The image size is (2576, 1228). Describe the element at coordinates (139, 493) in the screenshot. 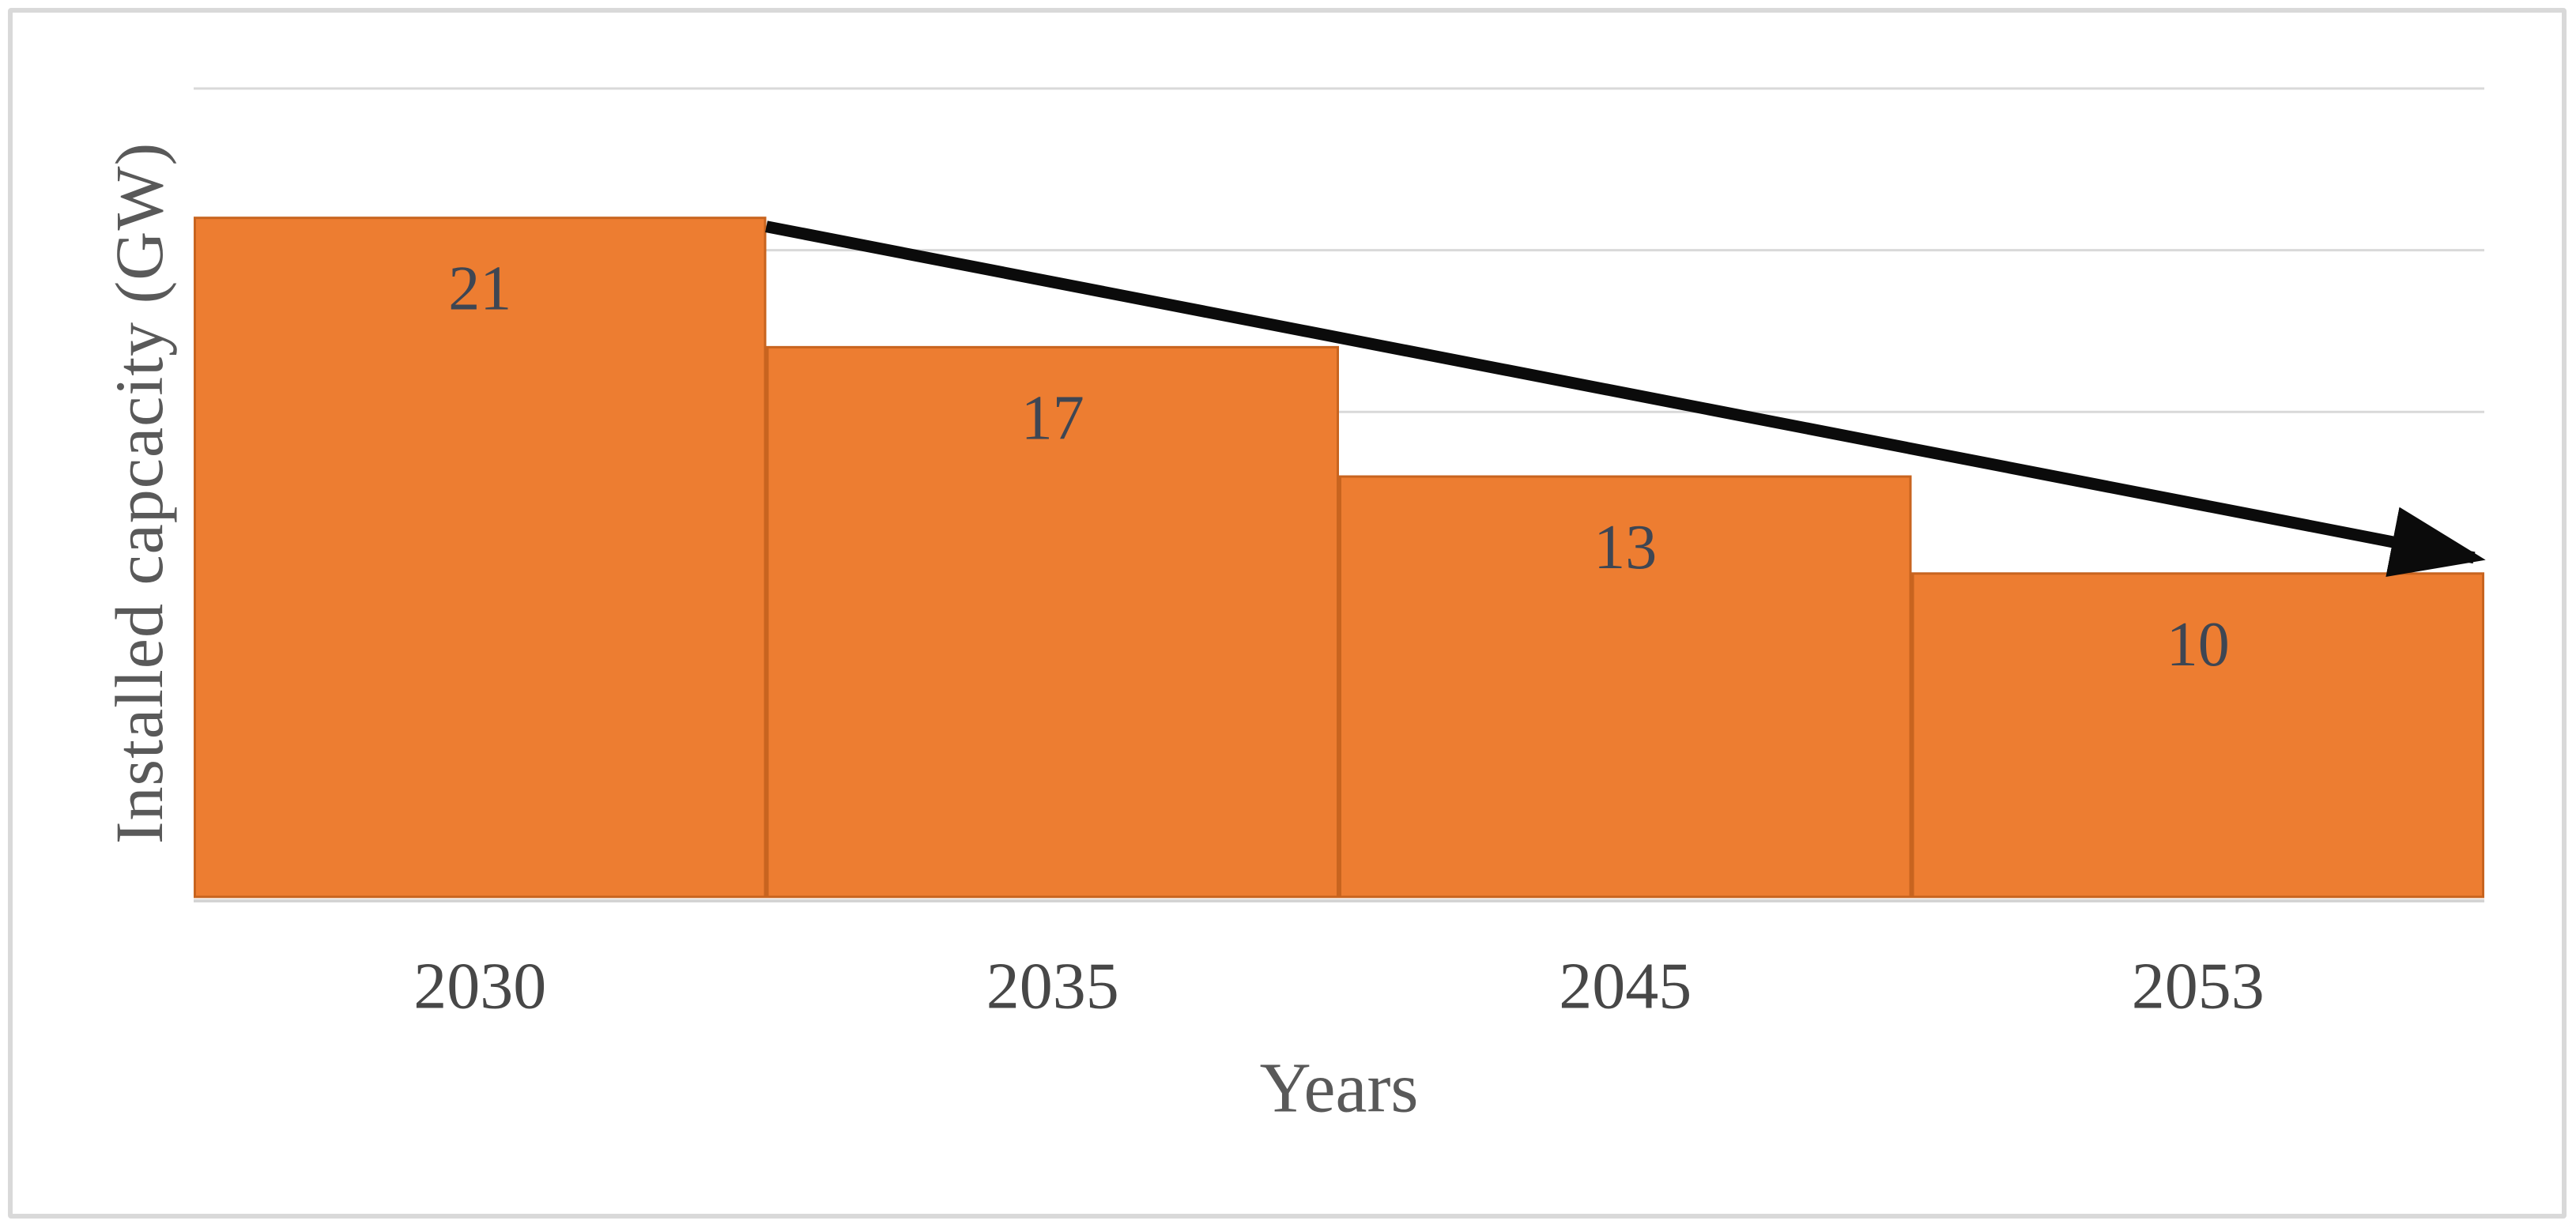

I see `y-axis-title: Installed capcacity (GW)` at that location.